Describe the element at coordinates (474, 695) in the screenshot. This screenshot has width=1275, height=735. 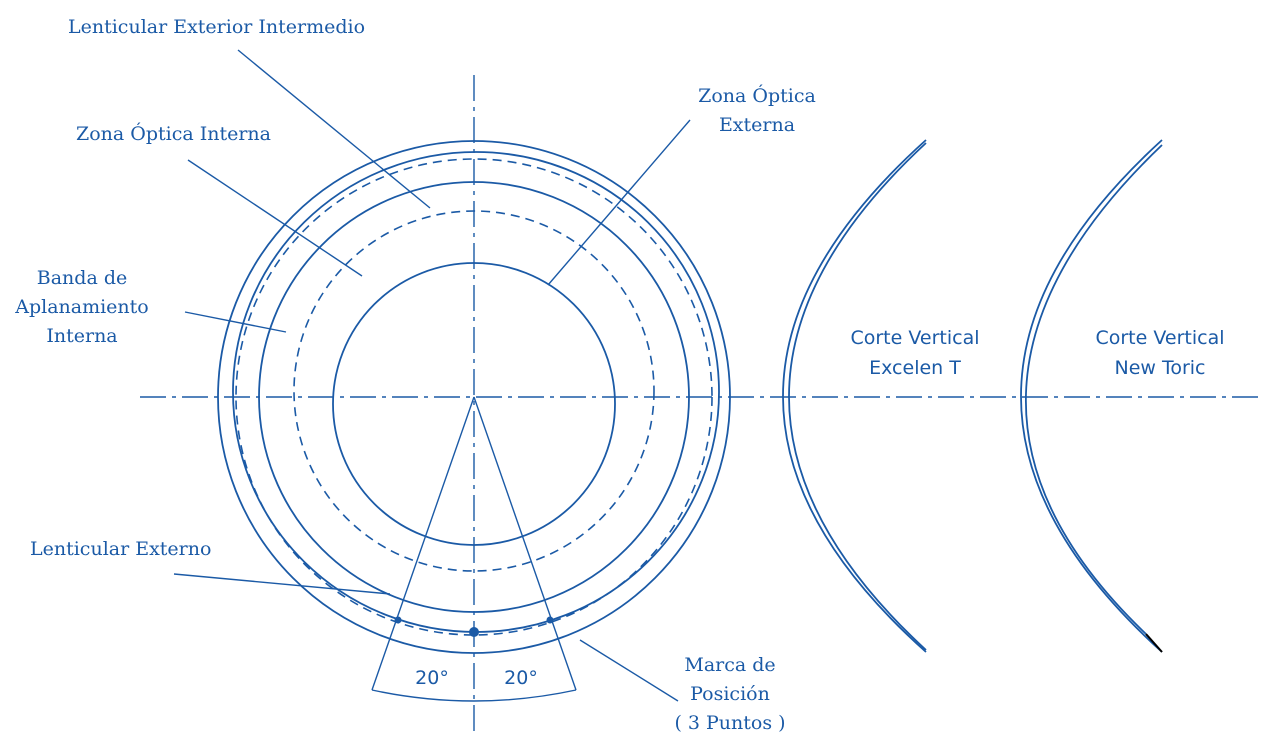
I see `angle-arc` at that location.